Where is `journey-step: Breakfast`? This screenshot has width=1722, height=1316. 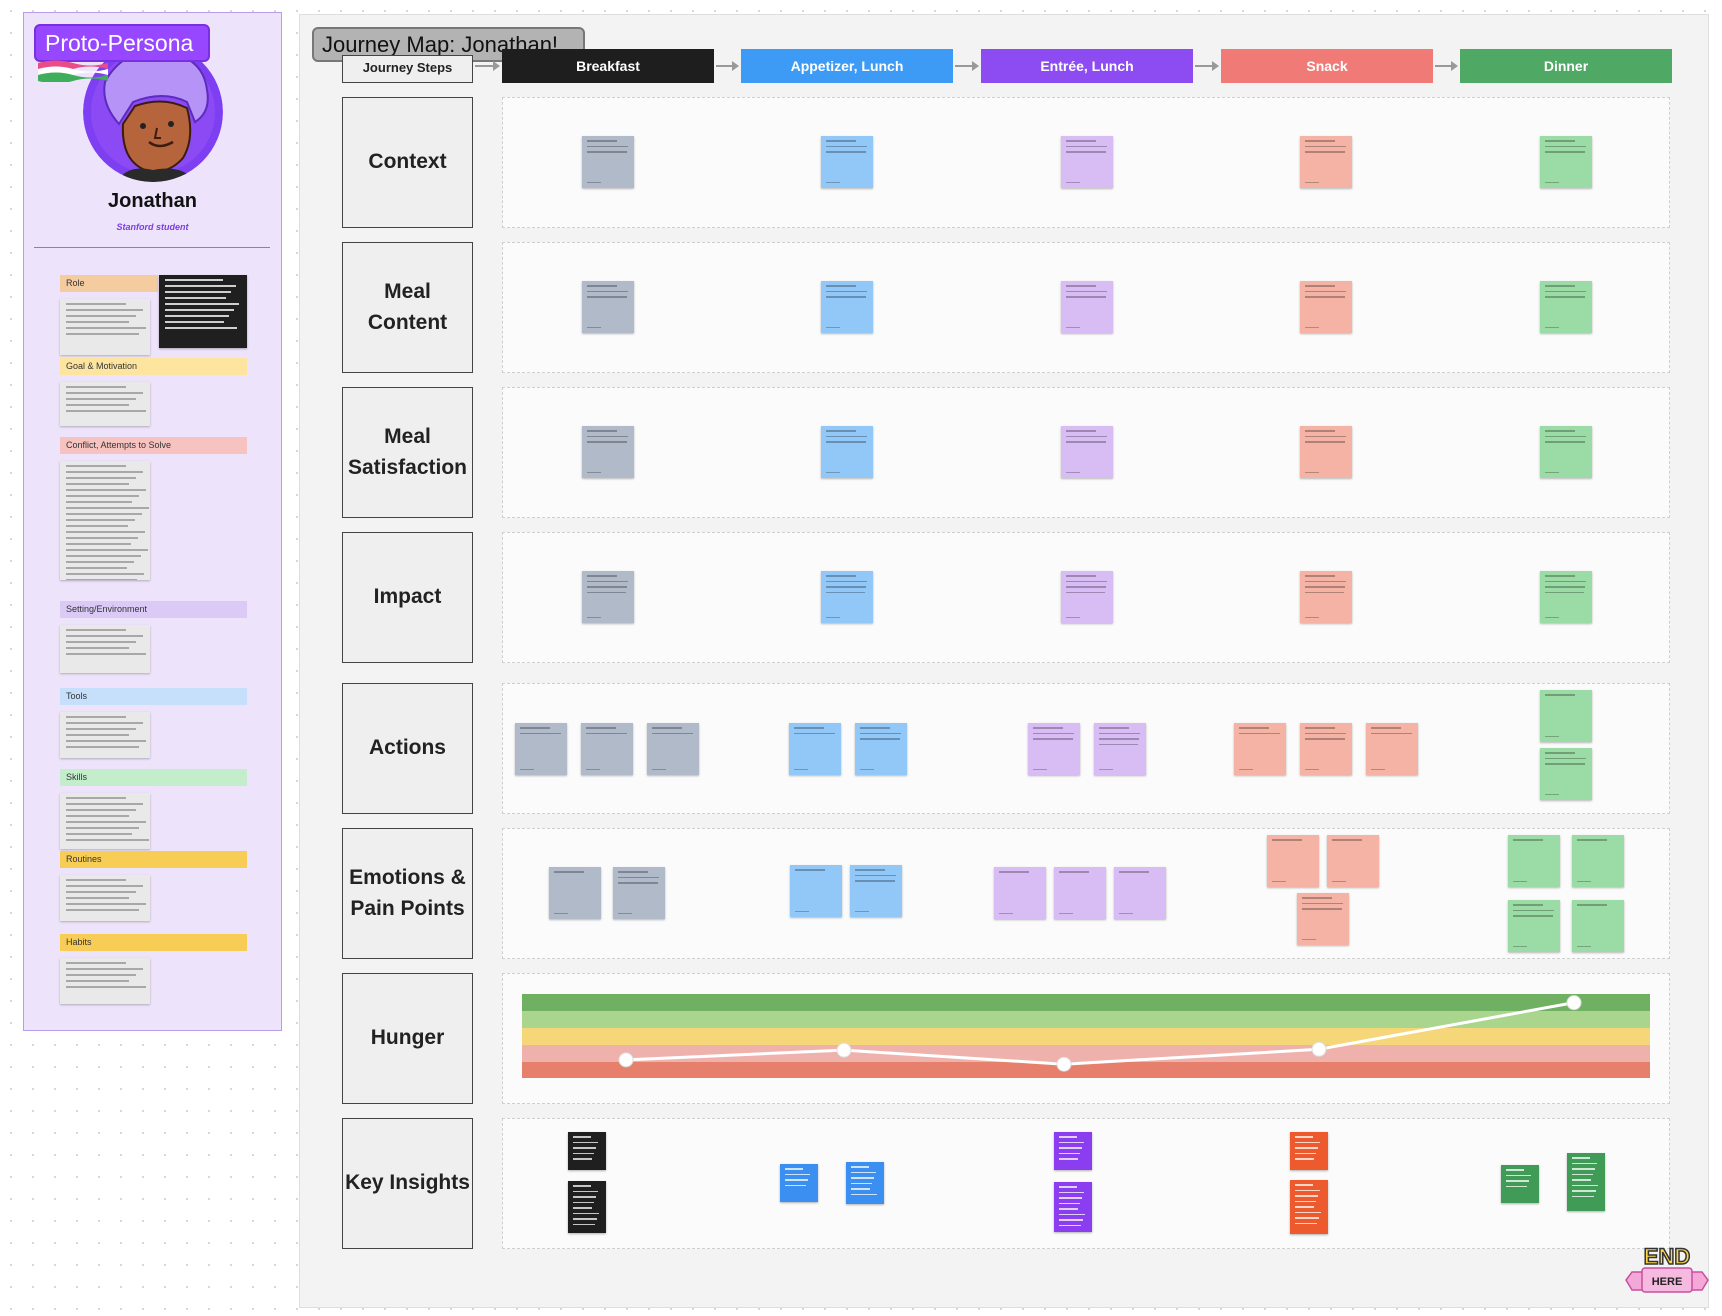
journey-step: Breakfast is located at coordinates (608, 66).